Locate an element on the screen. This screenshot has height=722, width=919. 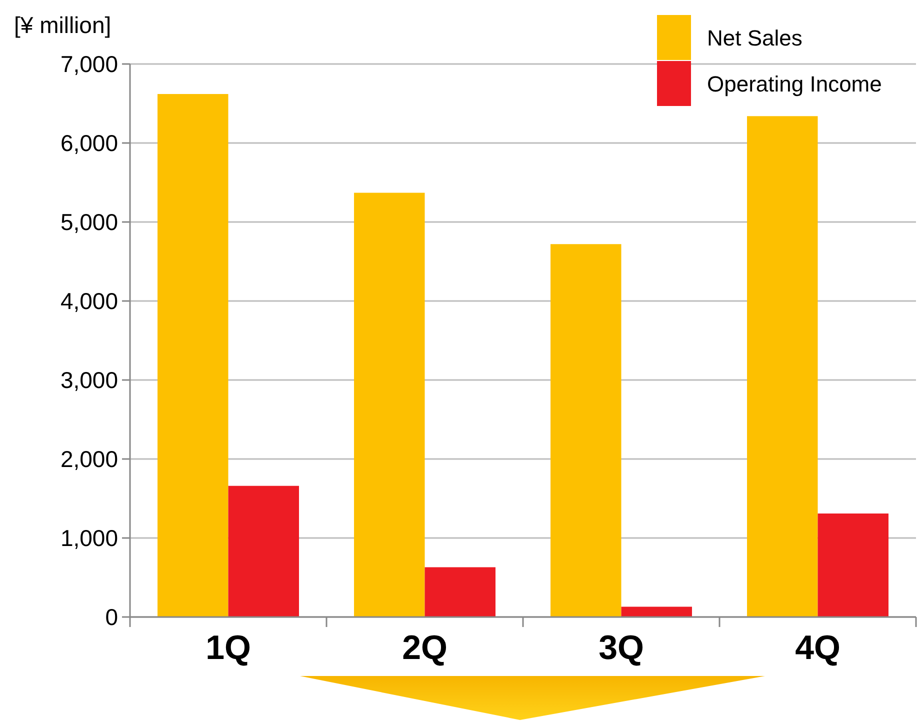
y-axis-title: [¥ million] is located at coordinates (63, 25).